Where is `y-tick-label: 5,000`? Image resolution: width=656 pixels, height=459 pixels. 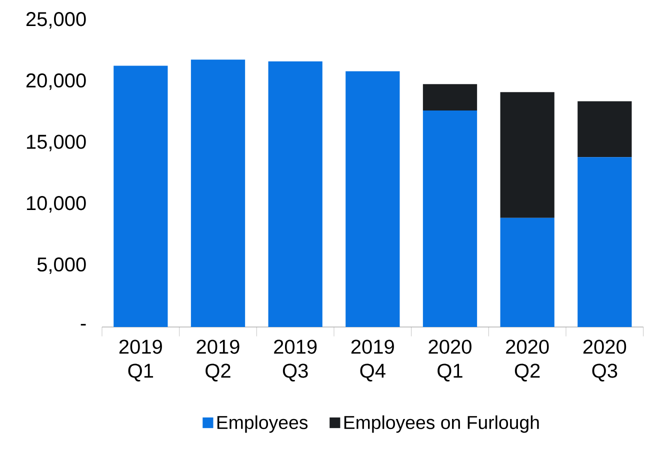 y-tick-label: 5,000 is located at coordinates (61, 265).